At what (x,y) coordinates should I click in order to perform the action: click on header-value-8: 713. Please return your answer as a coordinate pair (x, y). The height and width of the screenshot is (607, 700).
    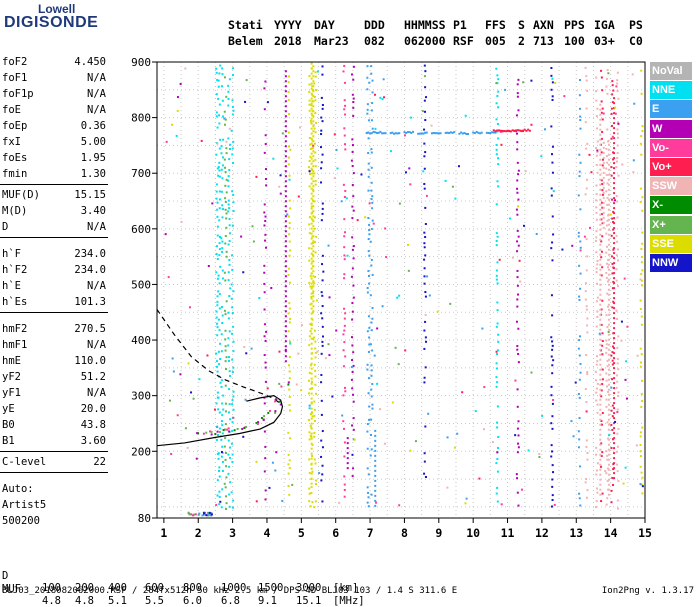
    Looking at the image, I should click on (543, 41).